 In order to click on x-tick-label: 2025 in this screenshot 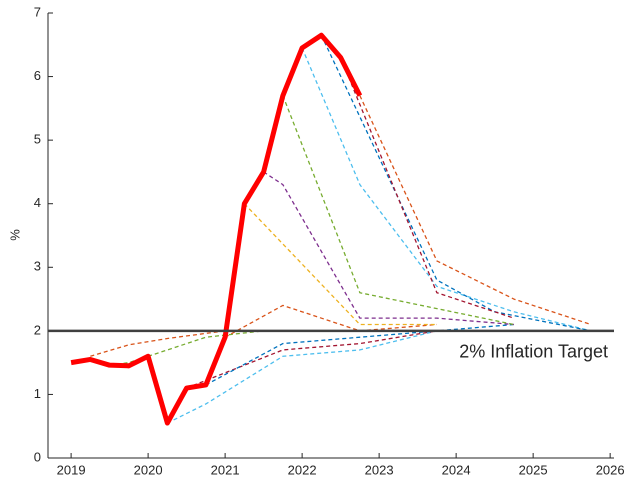, I will do `click(533, 469)`.